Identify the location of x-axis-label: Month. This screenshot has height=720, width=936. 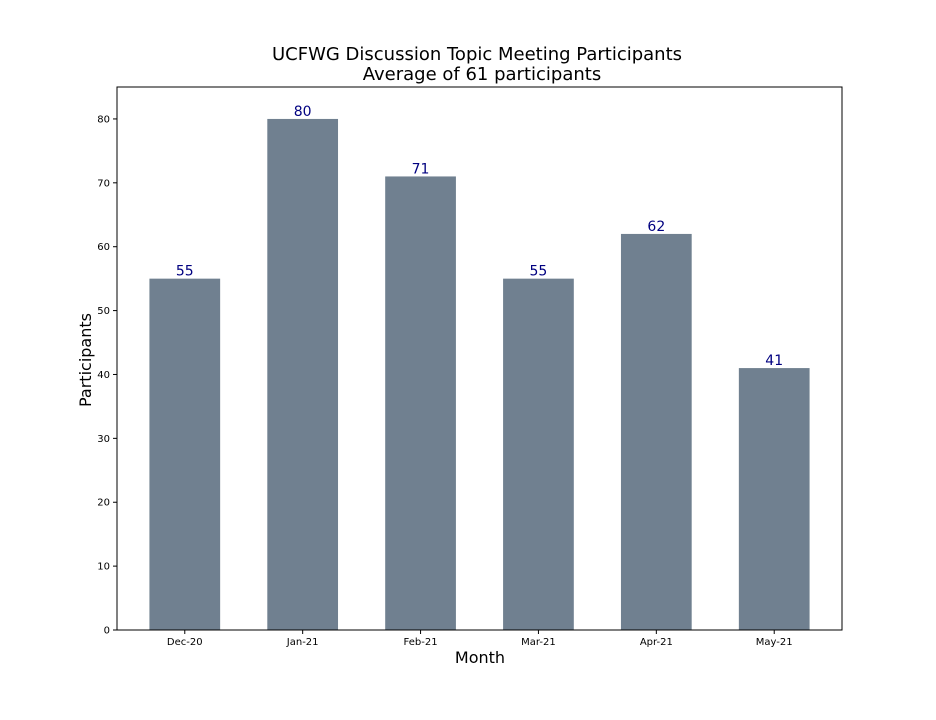
(480, 657).